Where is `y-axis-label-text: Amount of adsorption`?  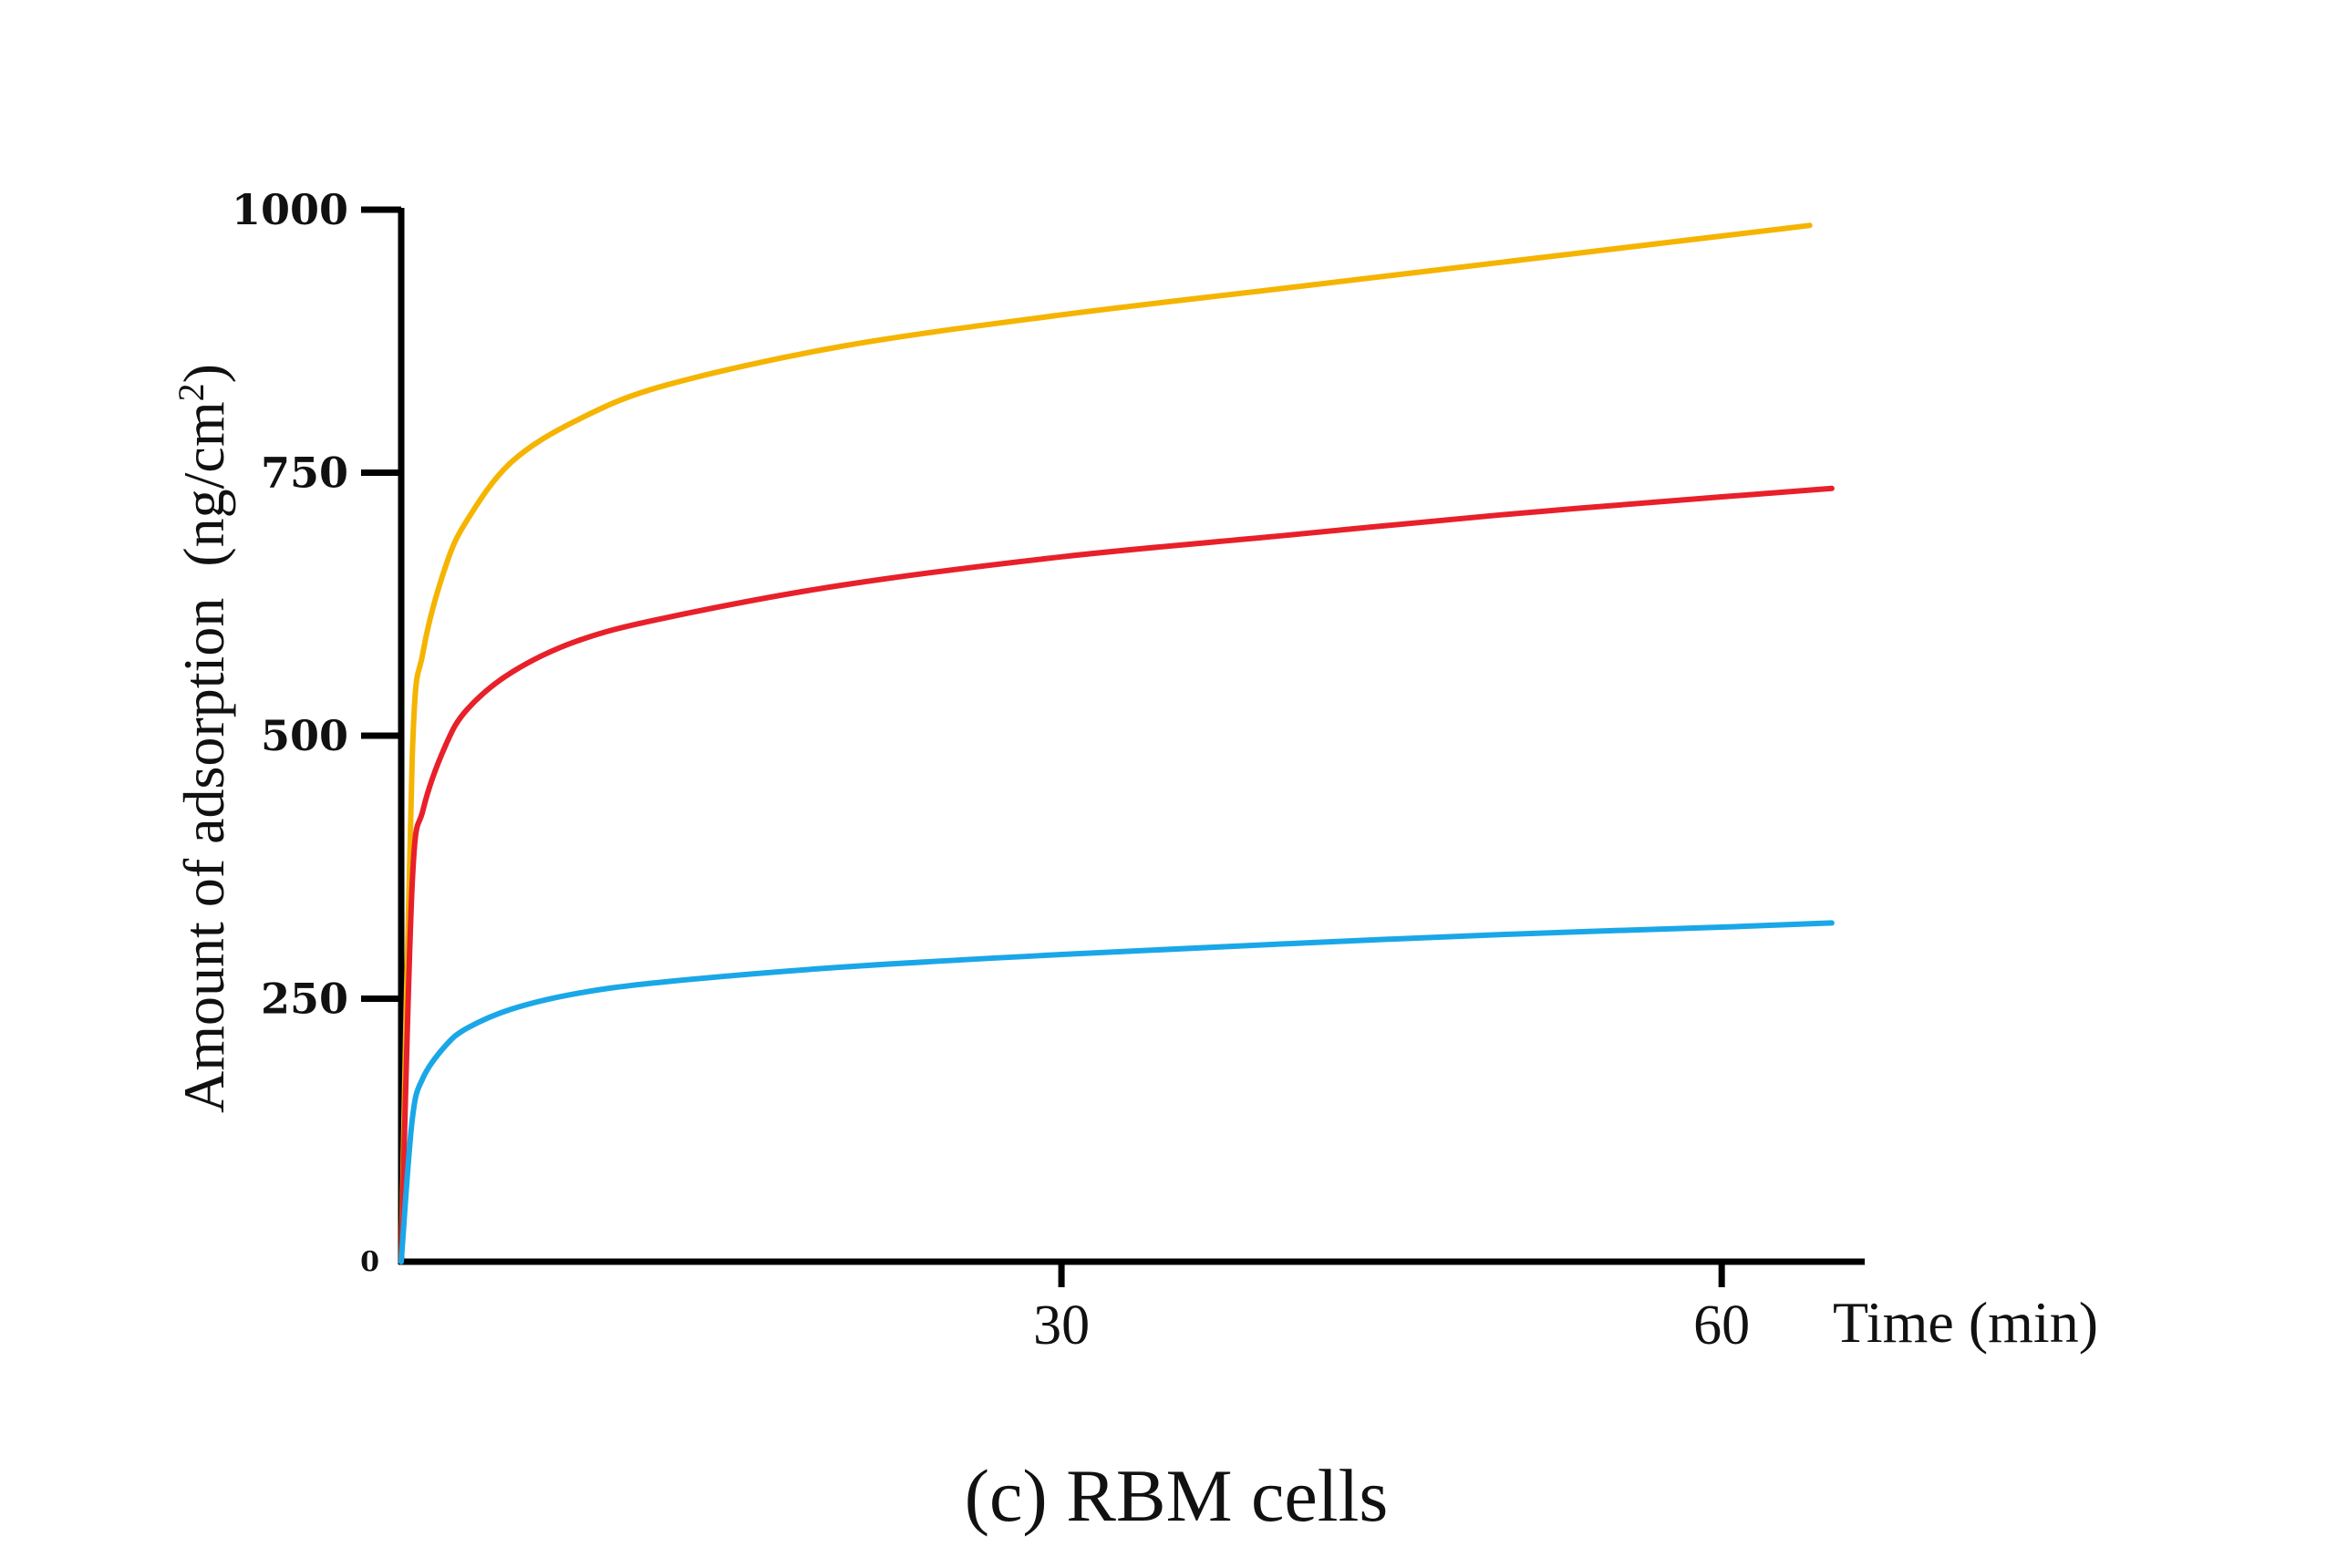 y-axis-label-text: Amount of adsorption is located at coordinates (203, 855).